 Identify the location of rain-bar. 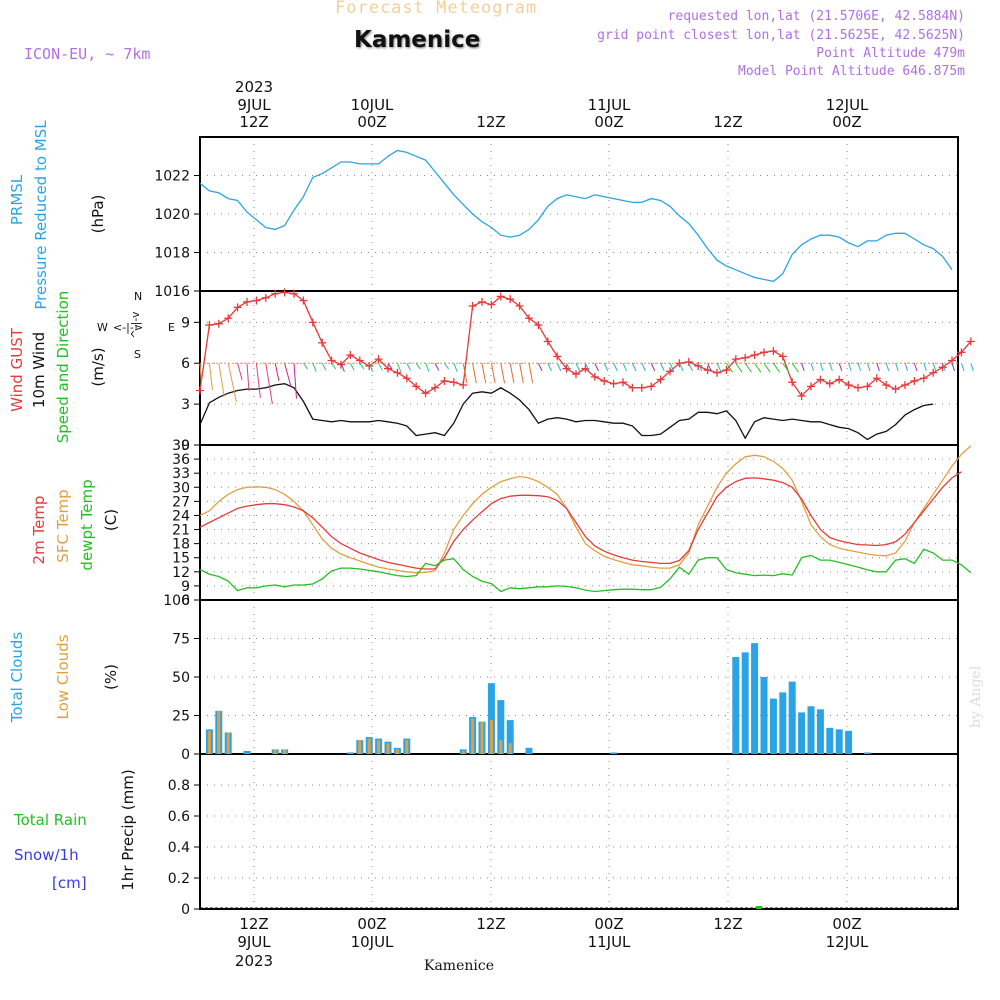
(759, 907).